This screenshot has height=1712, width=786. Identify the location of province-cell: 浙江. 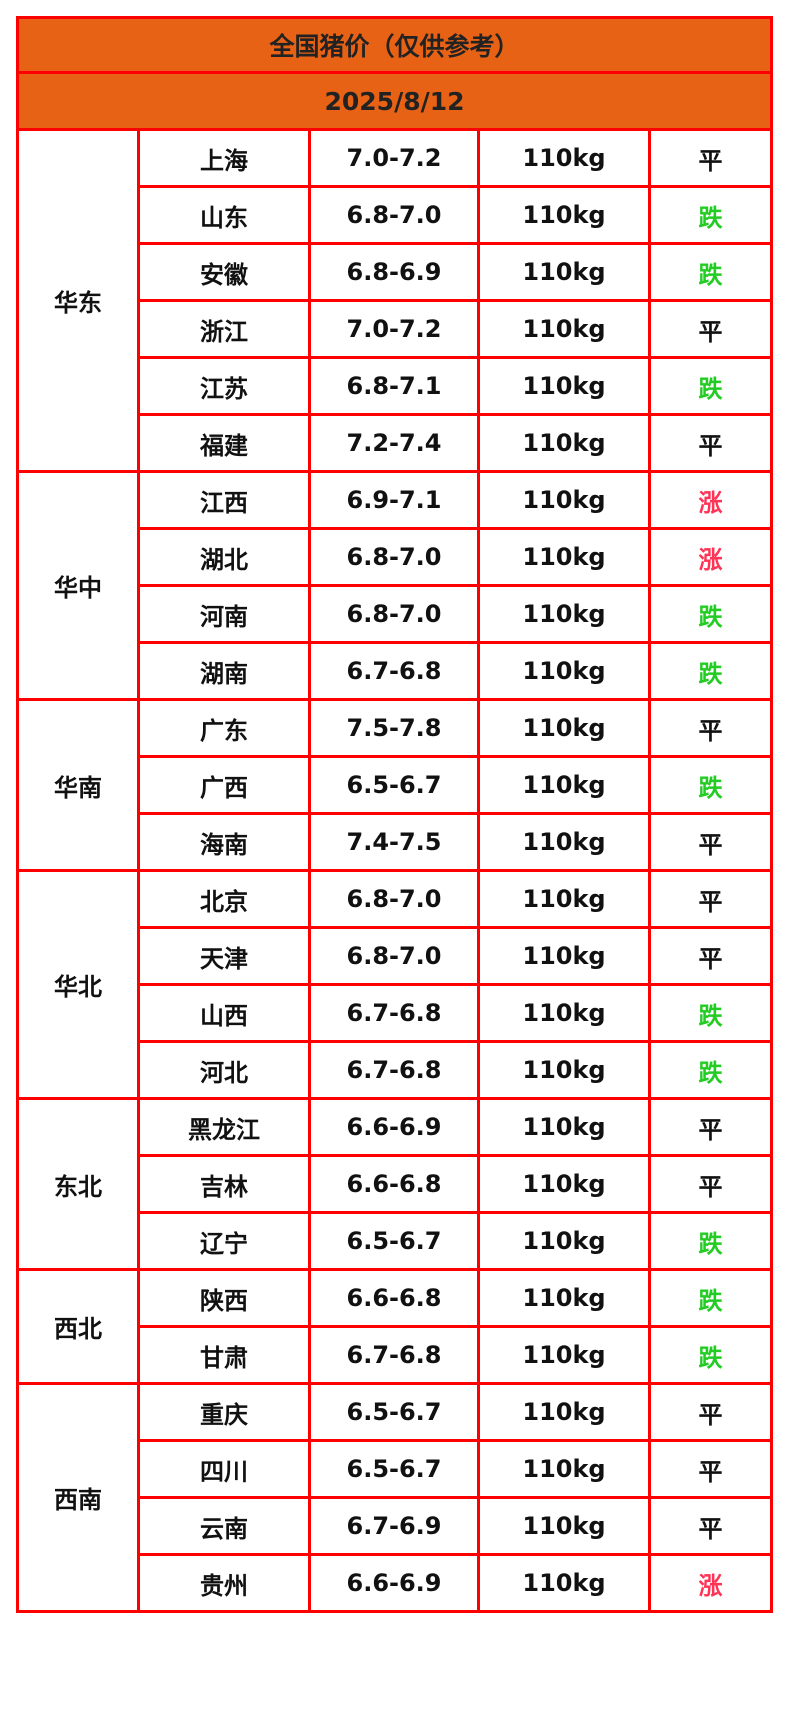
(224, 329).